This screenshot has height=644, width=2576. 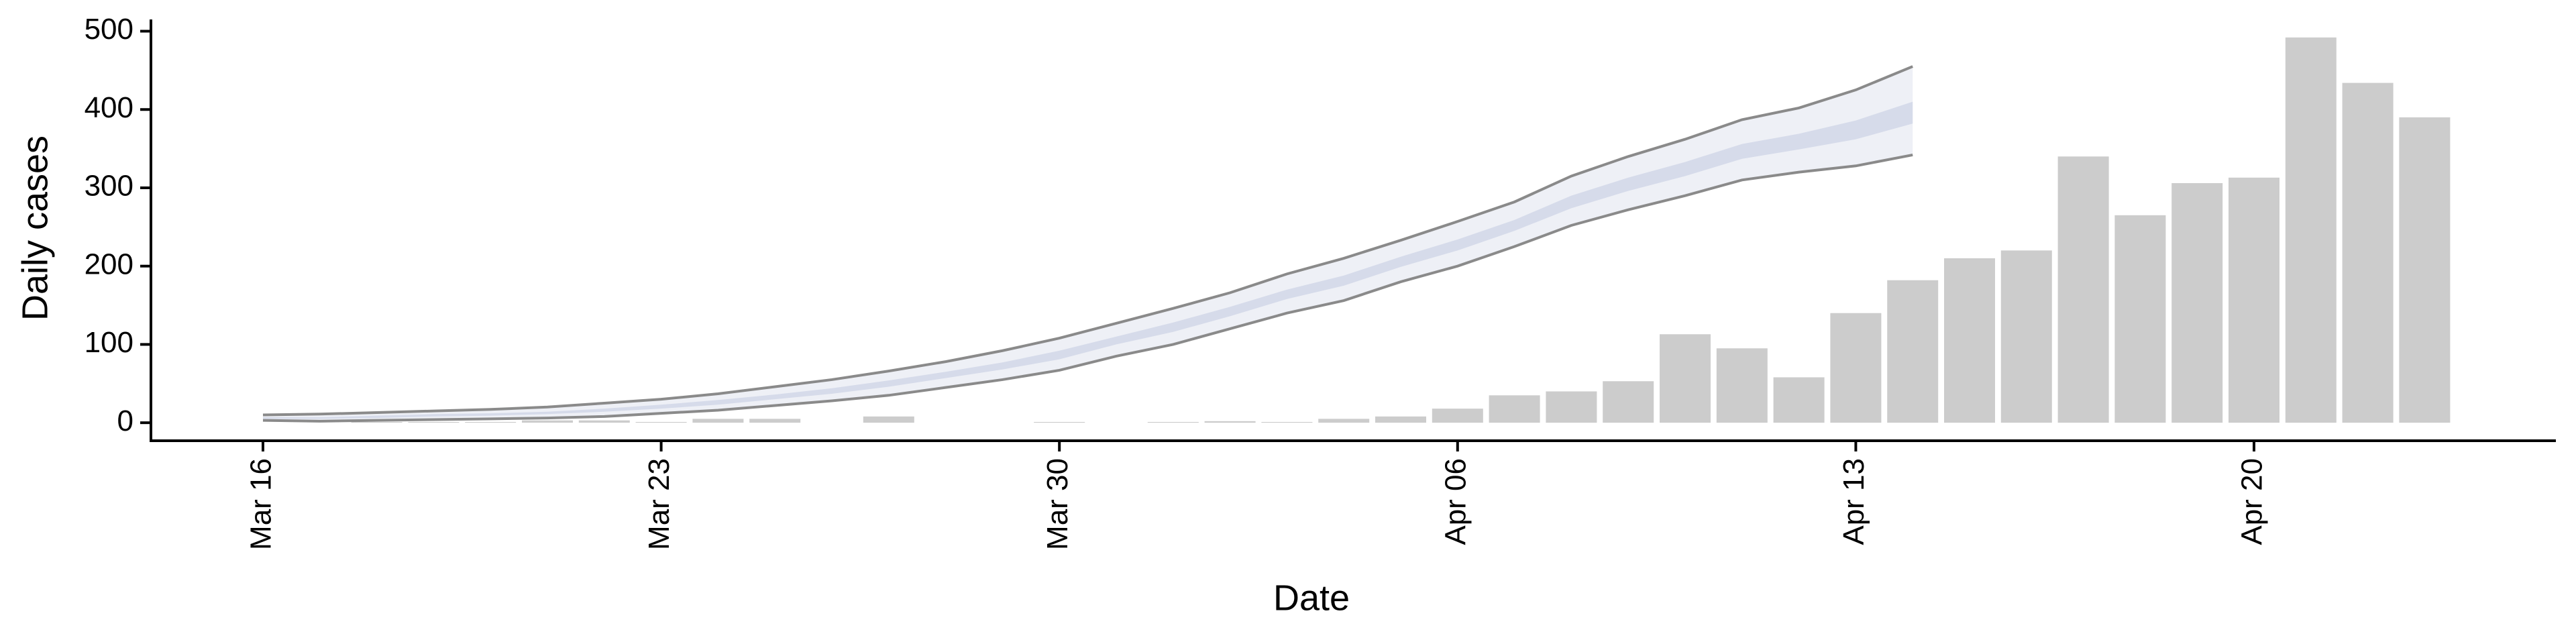 I want to click on y-tick-label: 300, so click(x=109, y=186).